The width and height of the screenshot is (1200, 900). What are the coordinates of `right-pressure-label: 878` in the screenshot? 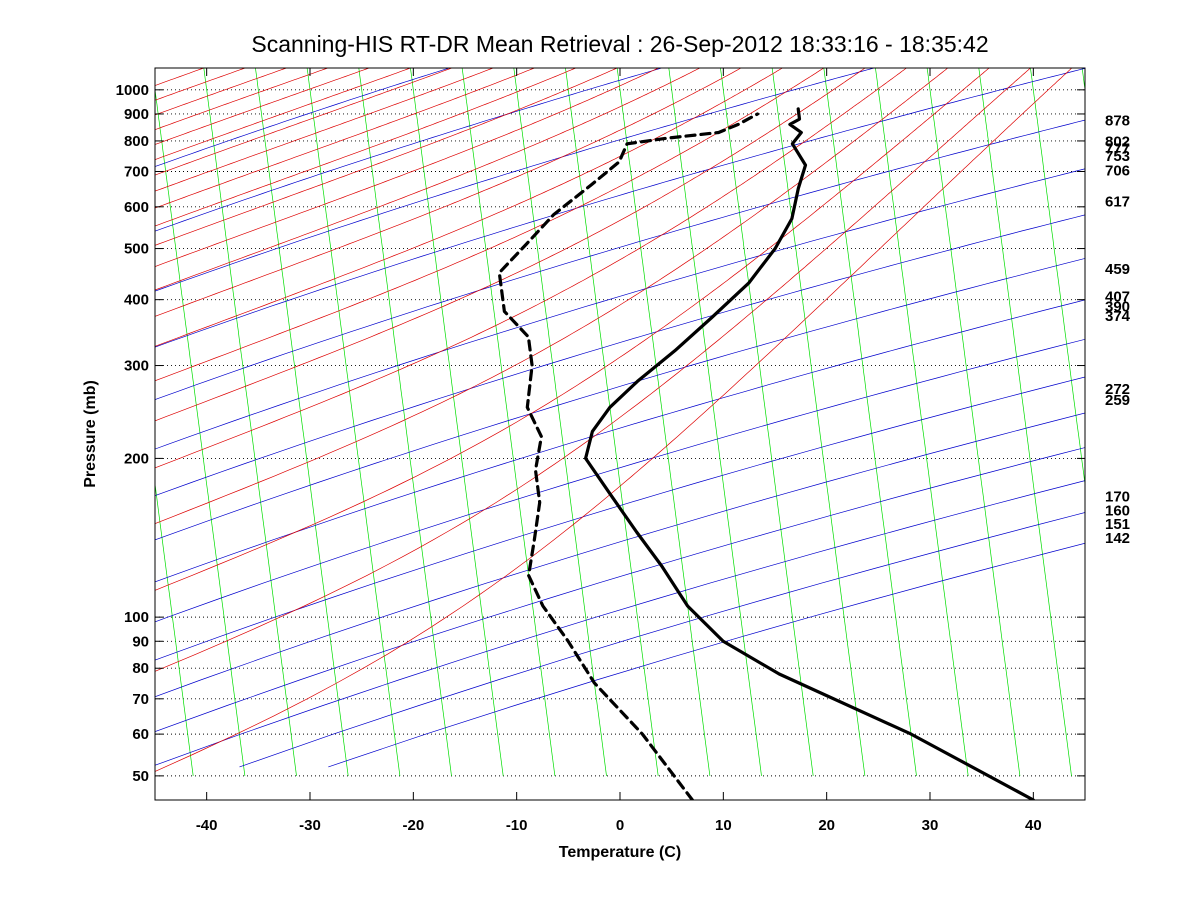 It's located at (1117, 121).